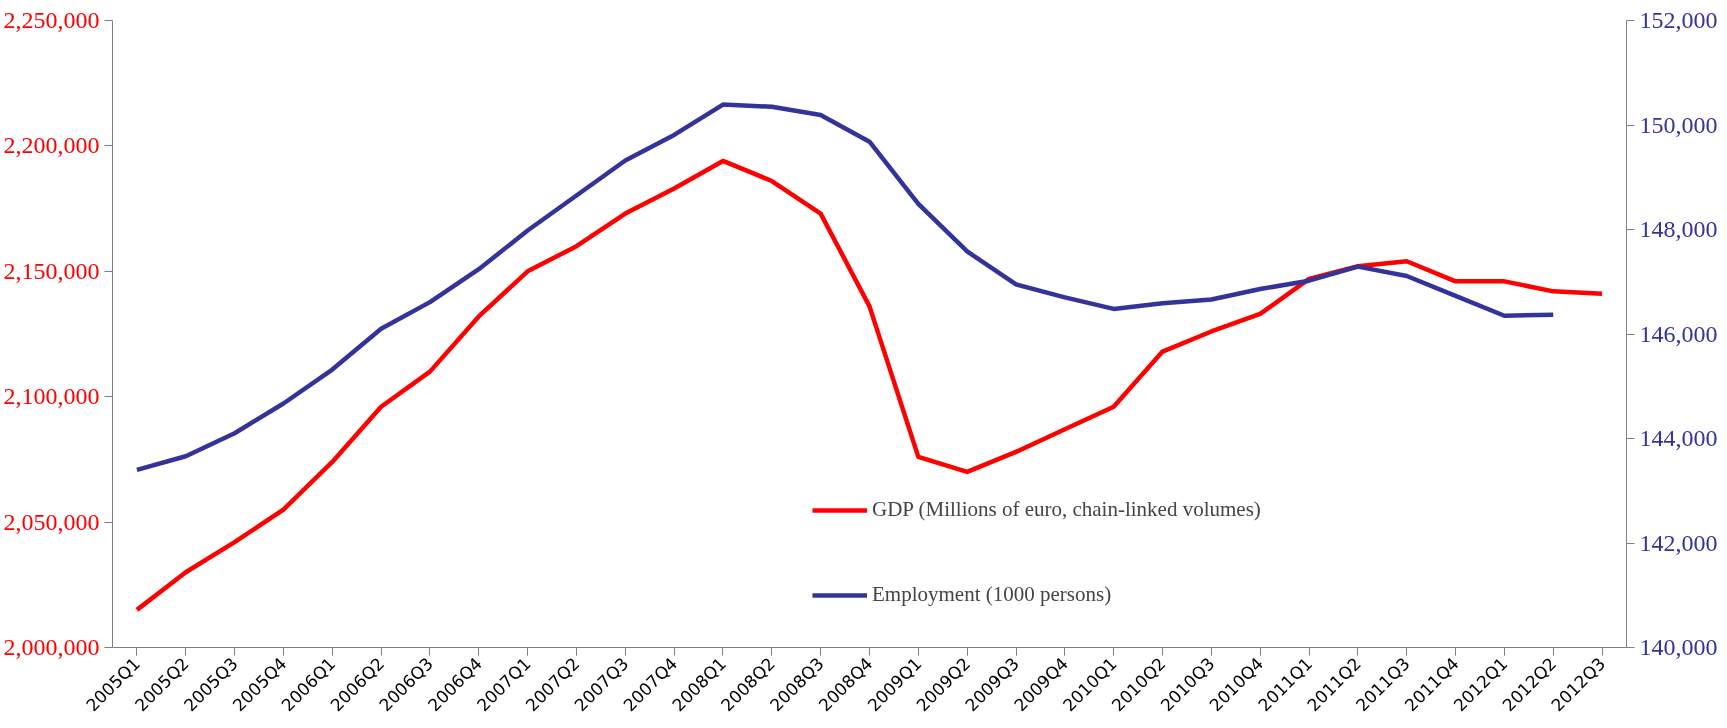 The width and height of the screenshot is (1727, 728). What do you see at coordinates (1678, 542) in the screenshot?
I see `y2-tick-label: 142,000` at bounding box center [1678, 542].